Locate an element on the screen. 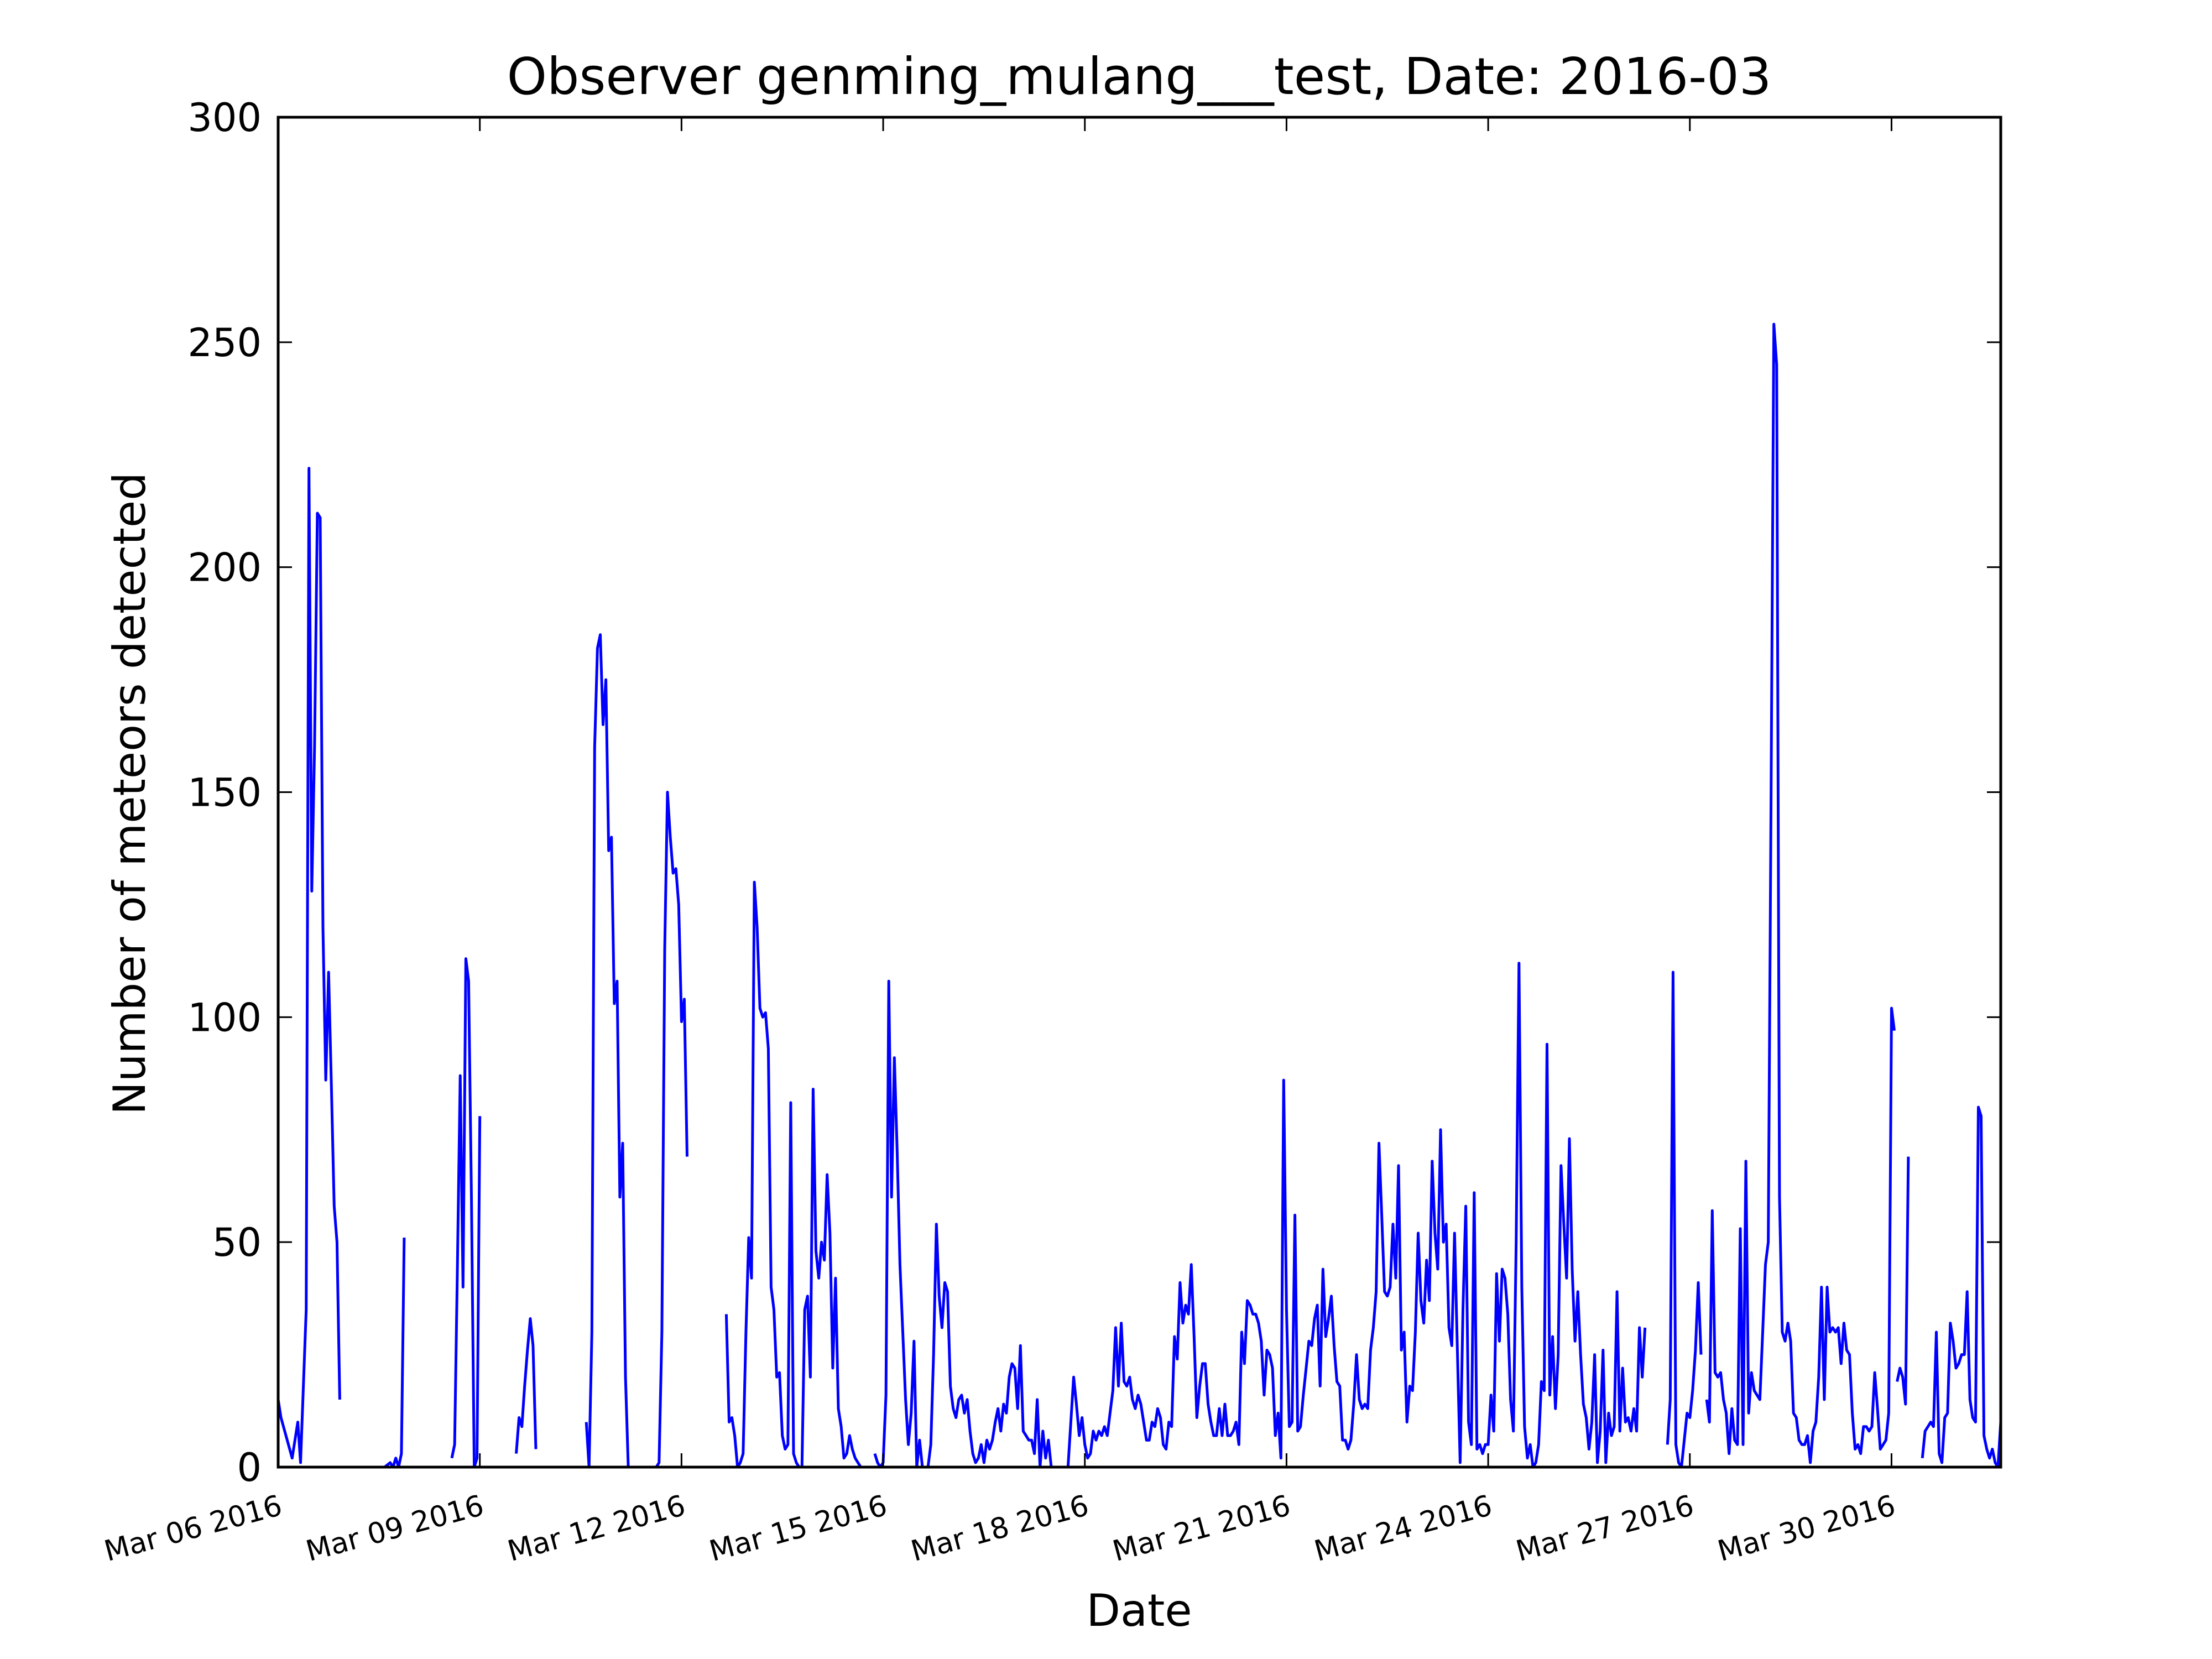  y-tick-label: 50 is located at coordinates (237, 1242).